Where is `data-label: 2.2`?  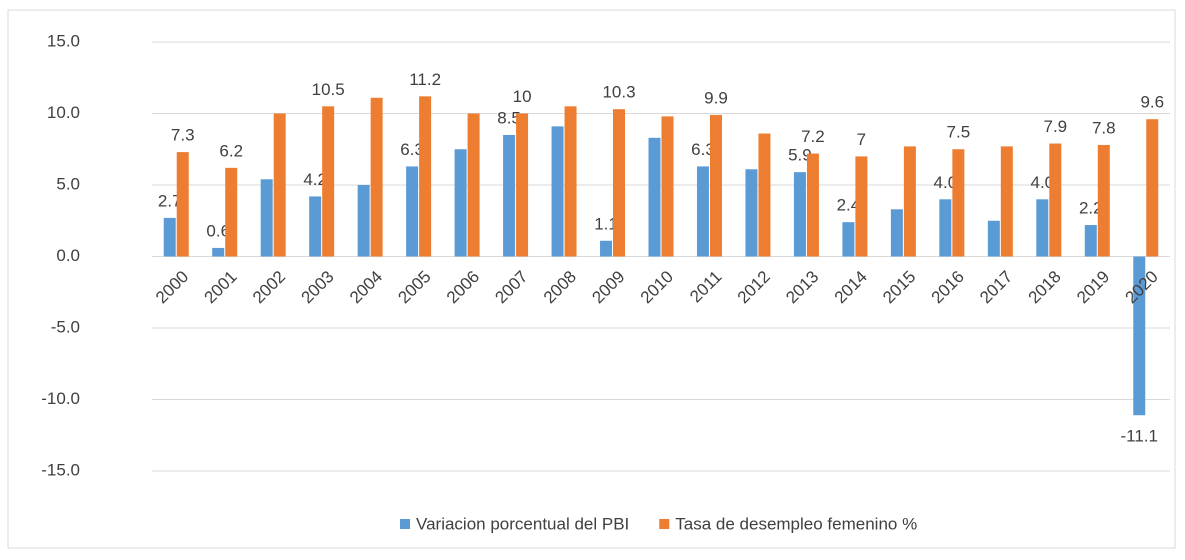 data-label: 2.2 is located at coordinates (1091, 208).